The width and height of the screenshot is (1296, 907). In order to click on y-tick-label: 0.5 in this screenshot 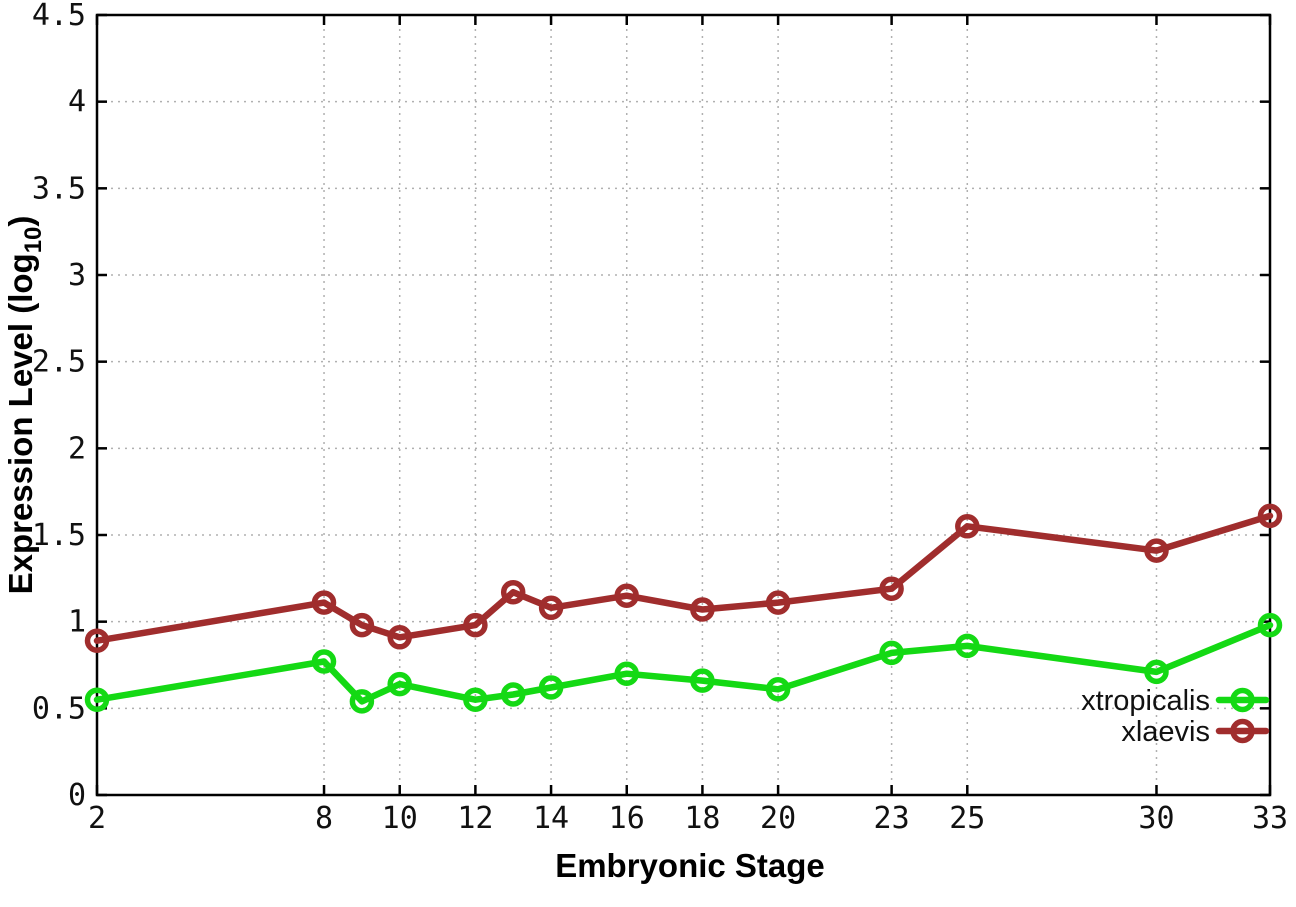, I will do `click(59, 708)`.